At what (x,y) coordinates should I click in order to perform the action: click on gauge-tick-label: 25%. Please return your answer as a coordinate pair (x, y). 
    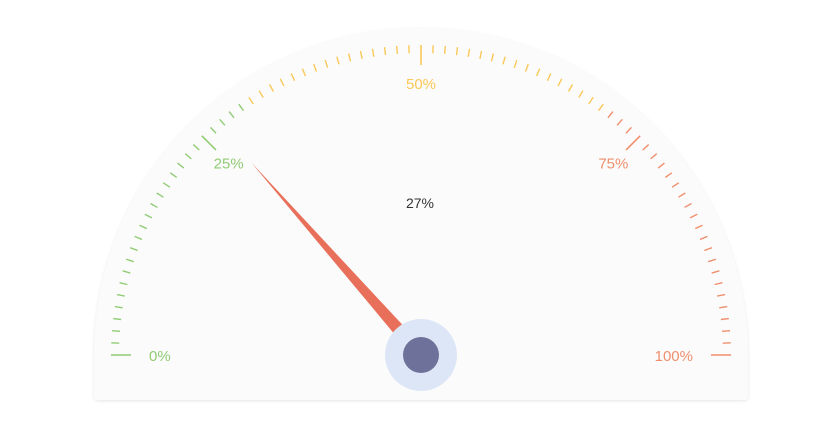
    Looking at the image, I should click on (229, 164).